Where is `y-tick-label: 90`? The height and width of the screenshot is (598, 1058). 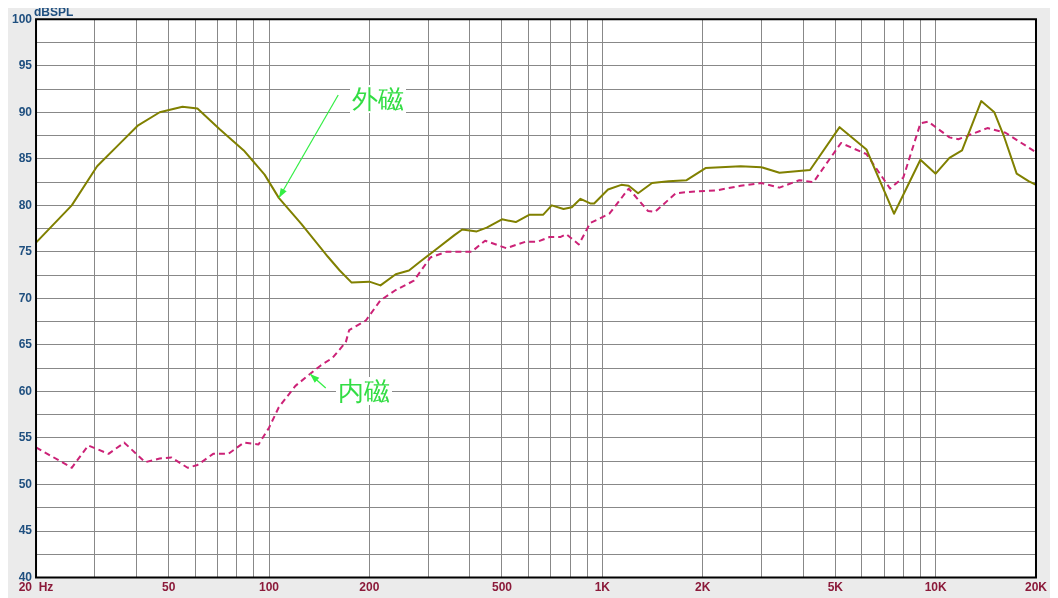
y-tick-label: 90 is located at coordinates (25, 111).